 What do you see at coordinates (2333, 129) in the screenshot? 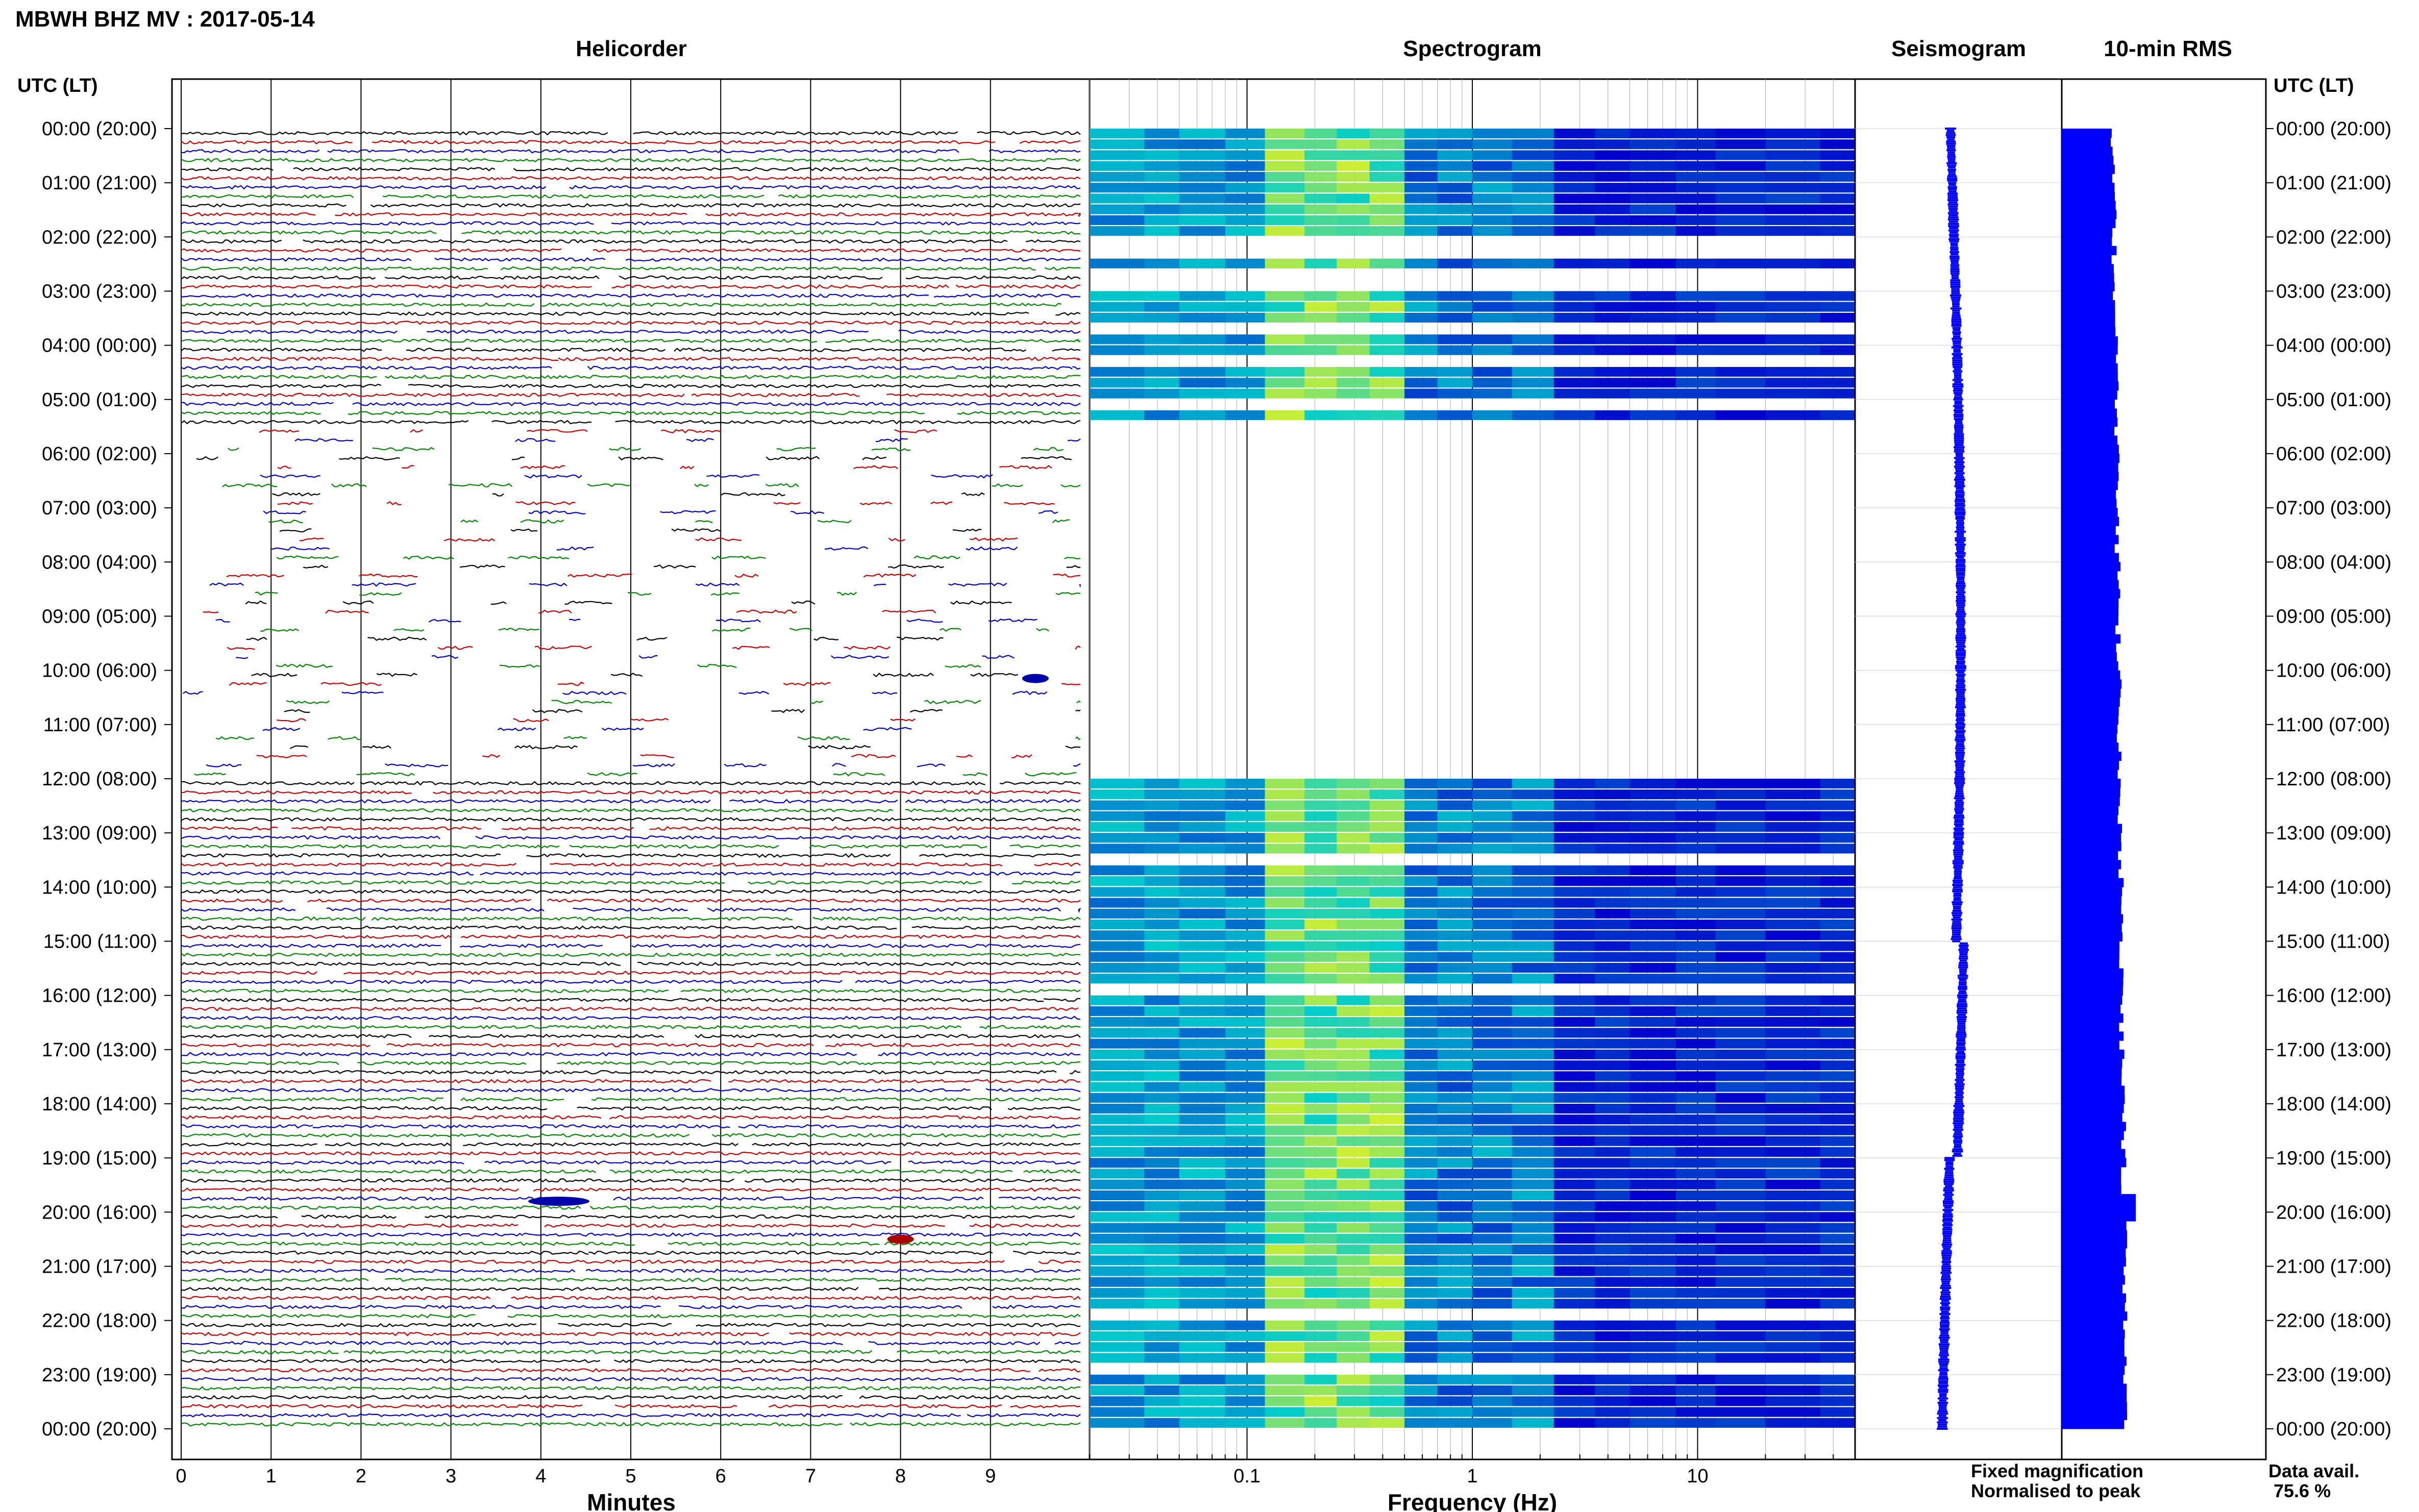
I see `right-time-label: 00:00 (20:00)` at bounding box center [2333, 129].